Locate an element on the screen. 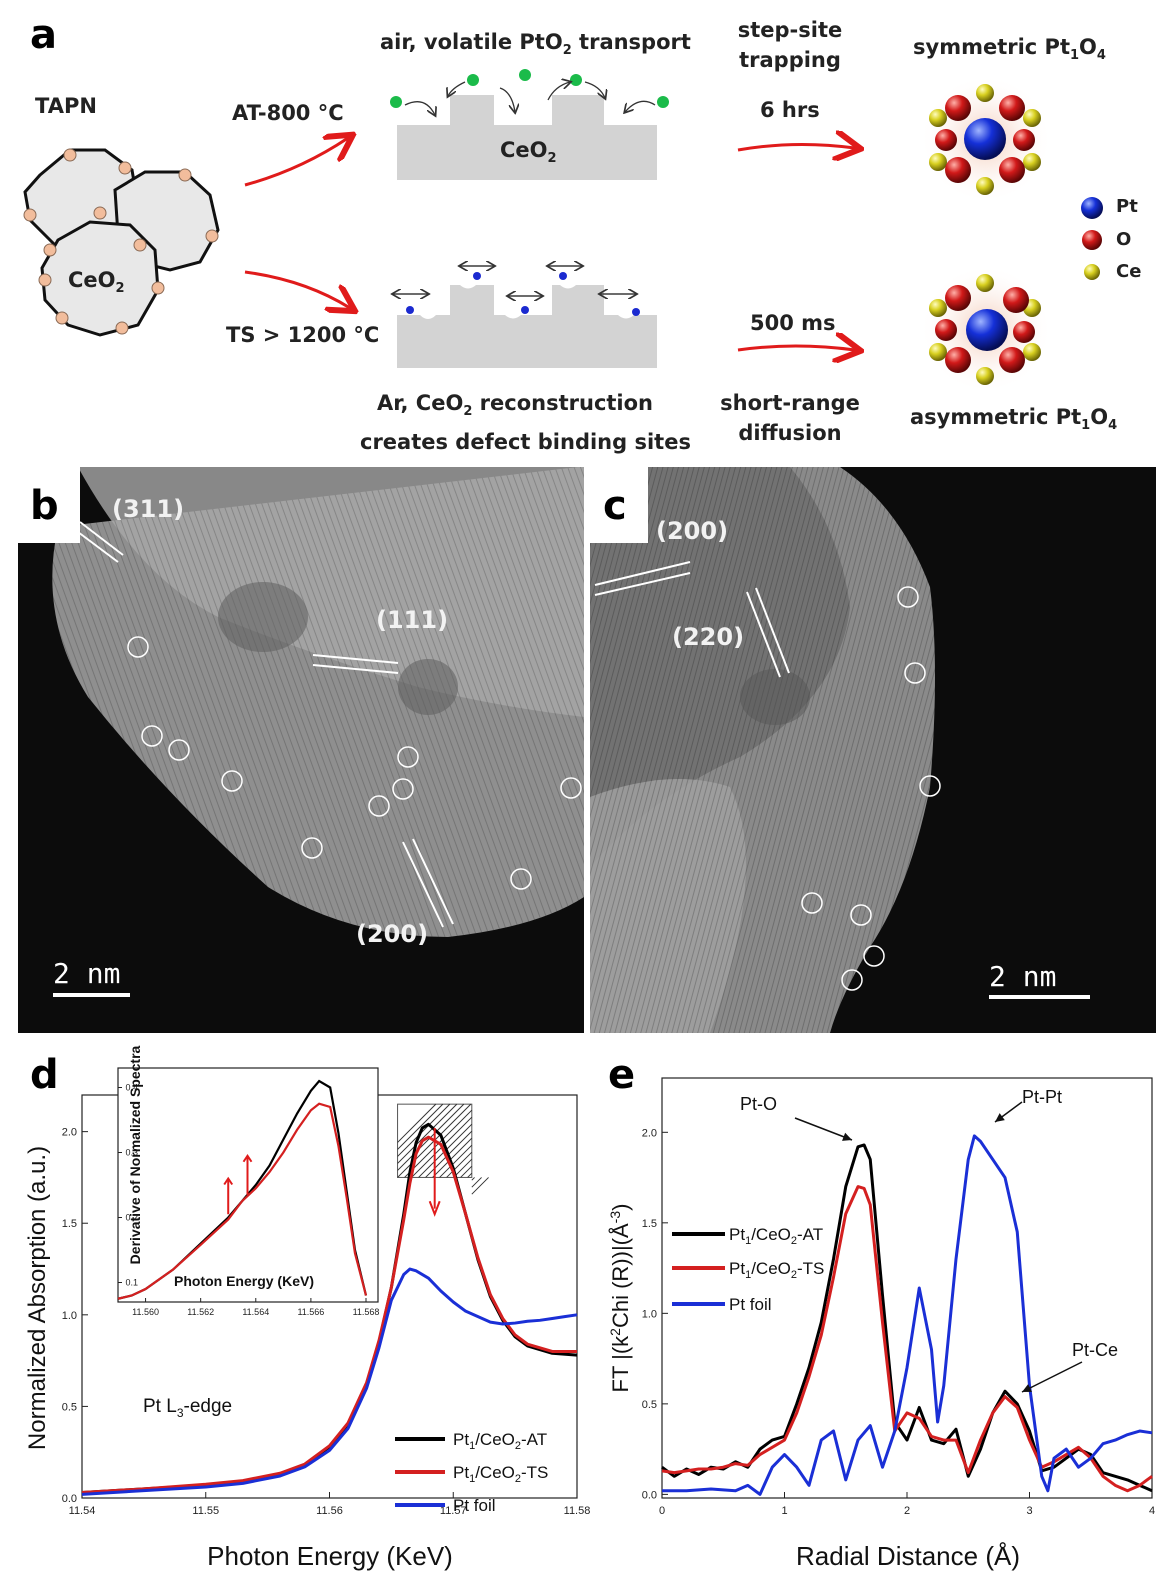 The image size is (1176, 1573). ceo2-block-top is located at coordinates (527, 137).